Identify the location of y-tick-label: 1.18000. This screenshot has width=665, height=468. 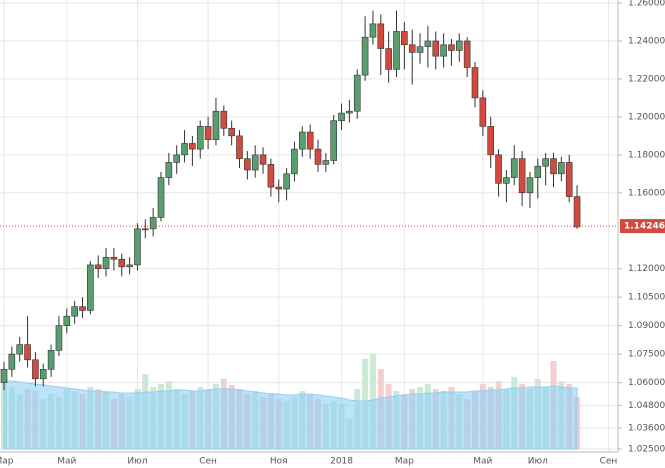
(646, 155).